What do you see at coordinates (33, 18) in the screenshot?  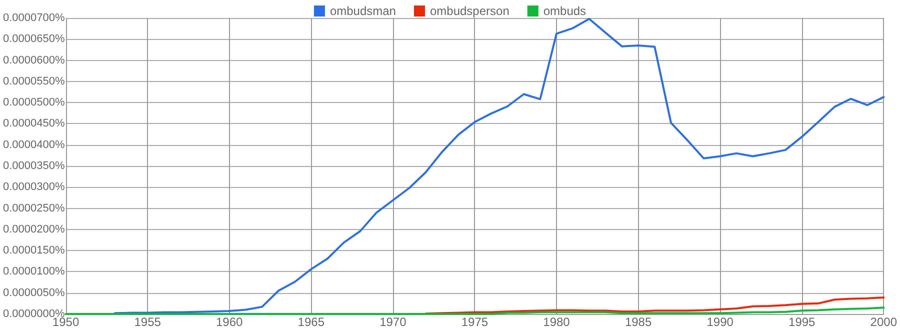 I see `y-tick-label: 0.0000700%` at bounding box center [33, 18].